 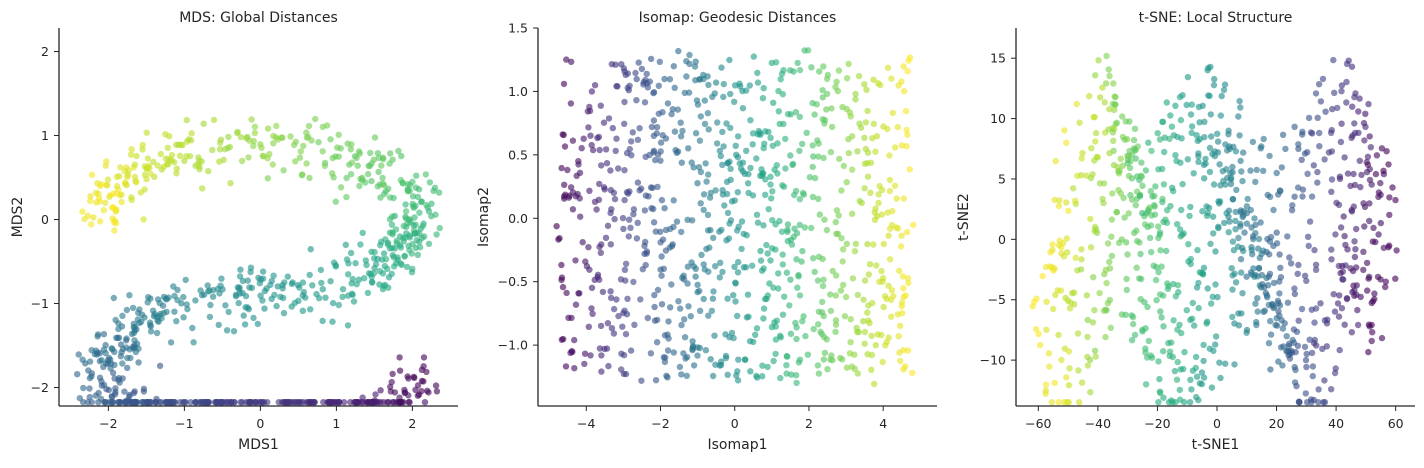 I want to click on isomap-x-tick-label: −4, so click(x=586, y=423).